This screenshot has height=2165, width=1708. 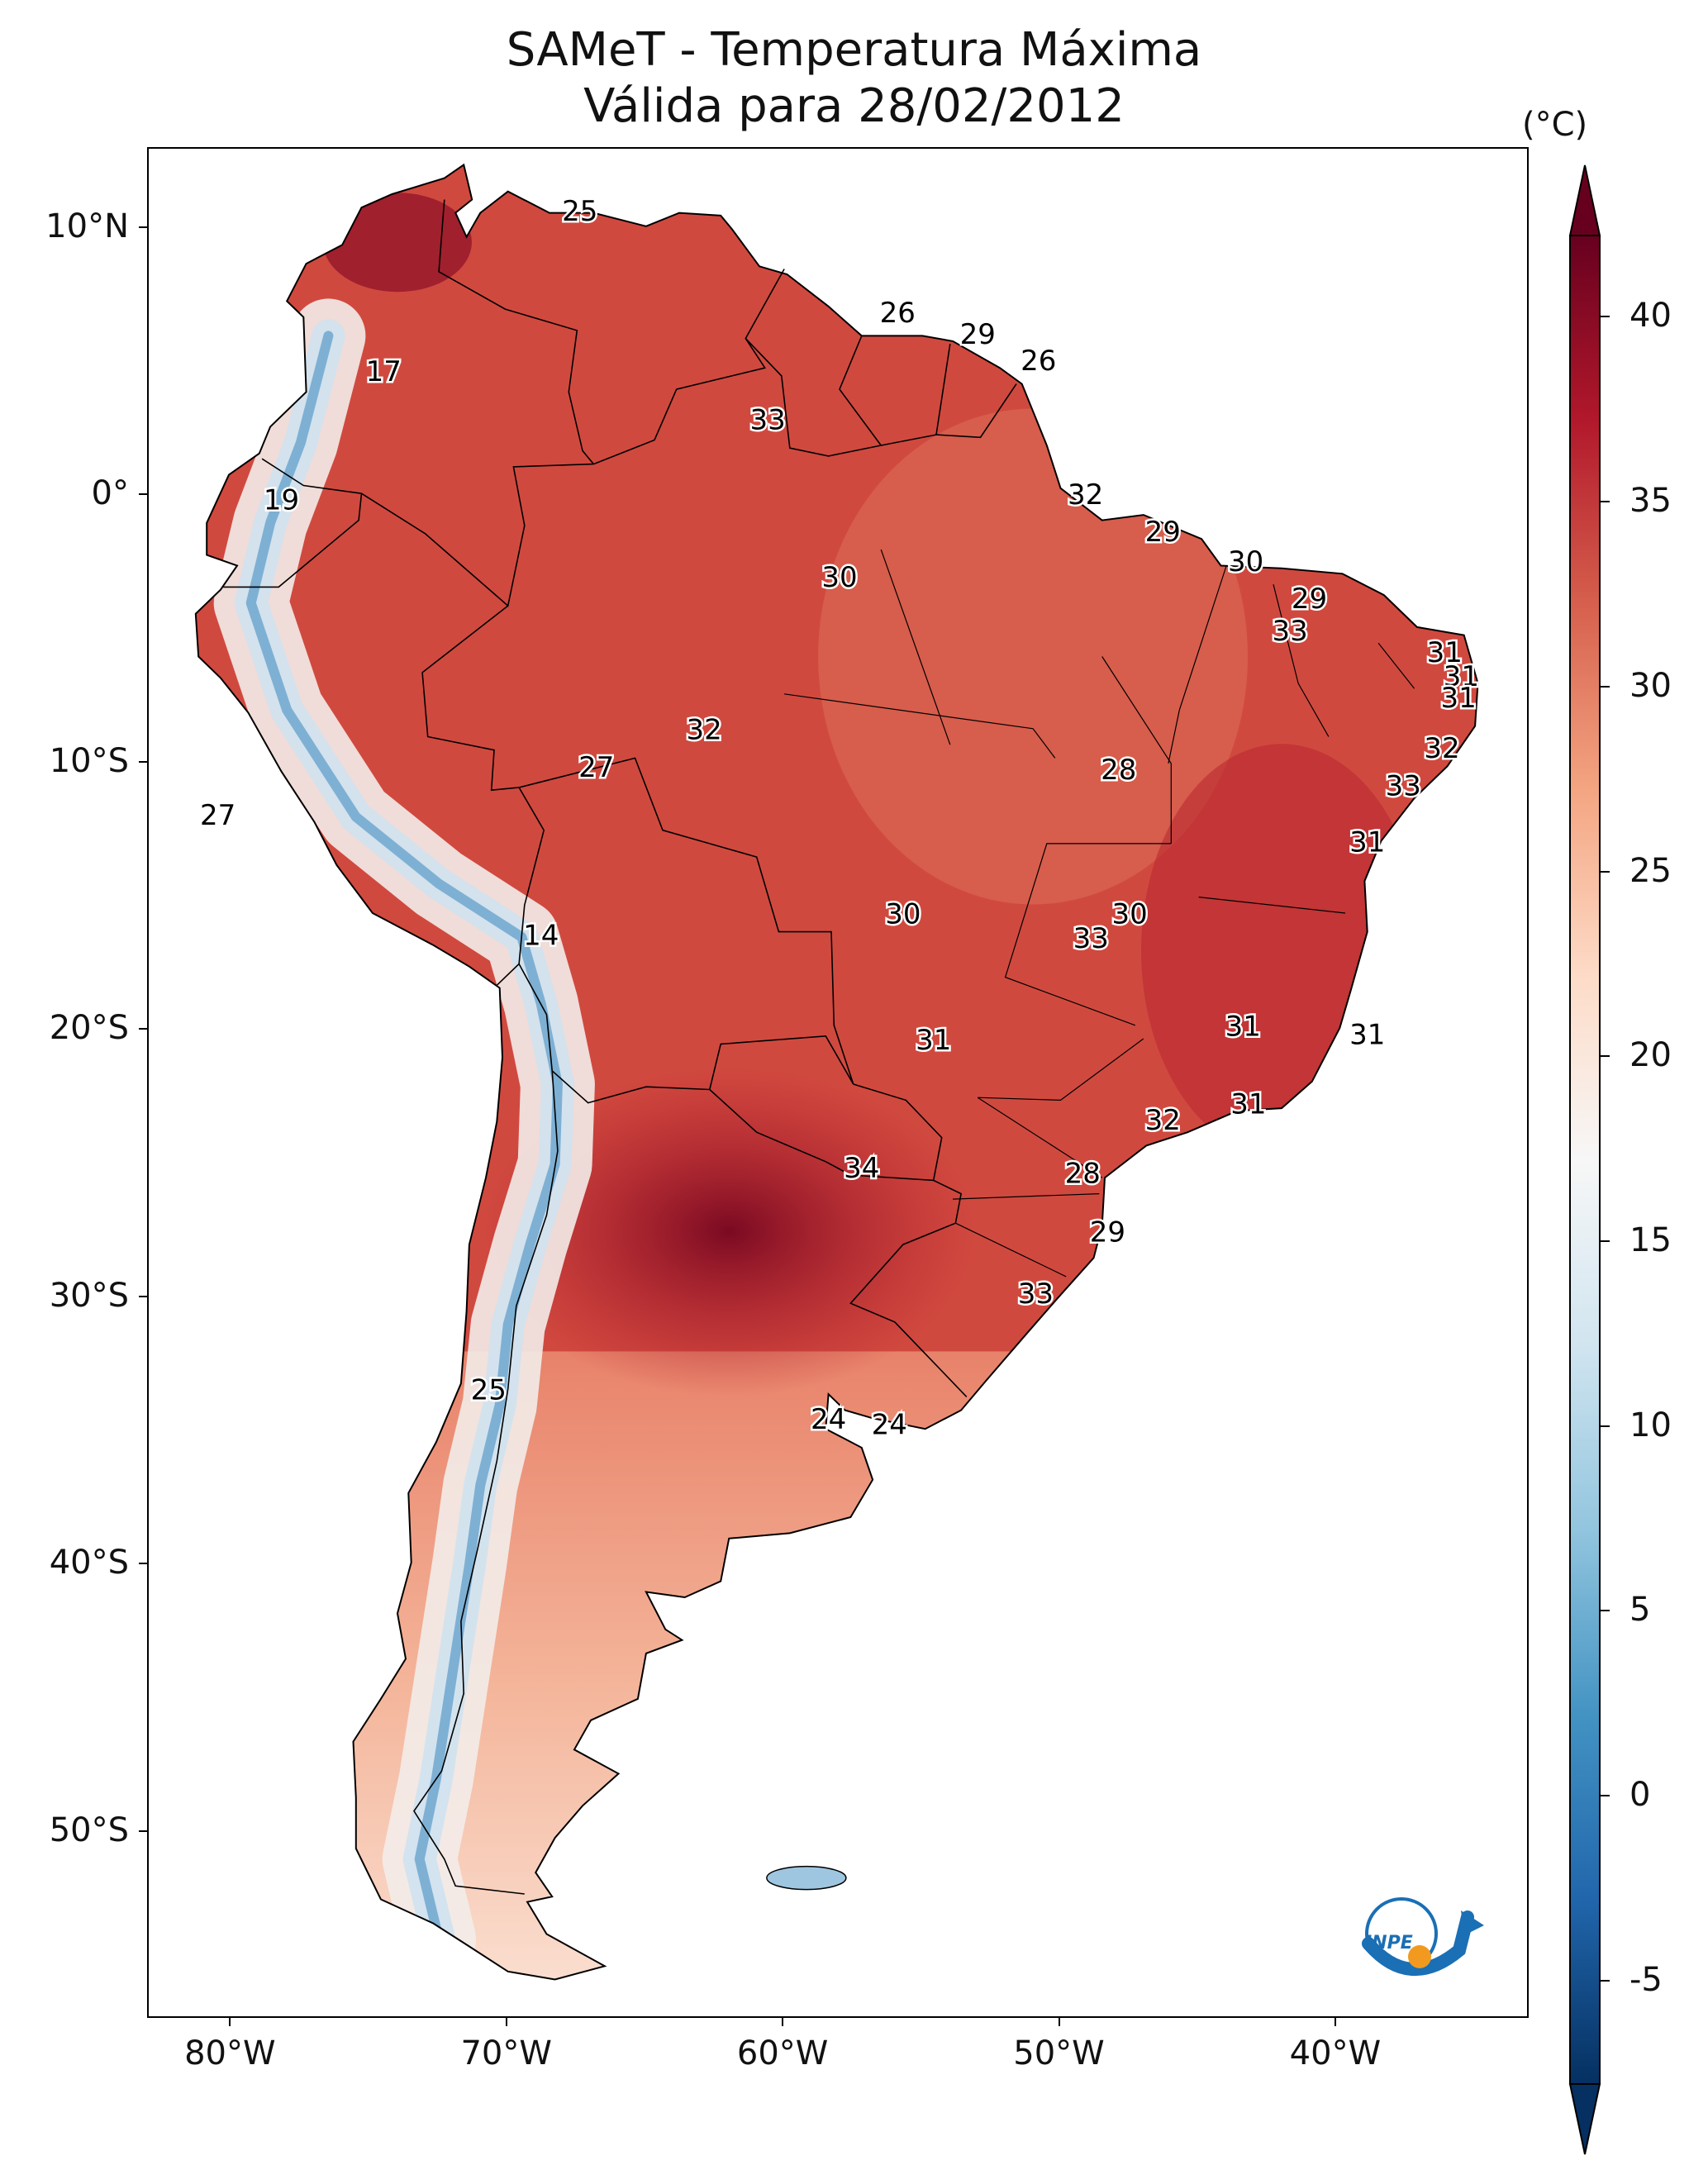 I want to click on station-value-14: 31, so click(x=1461, y=676).